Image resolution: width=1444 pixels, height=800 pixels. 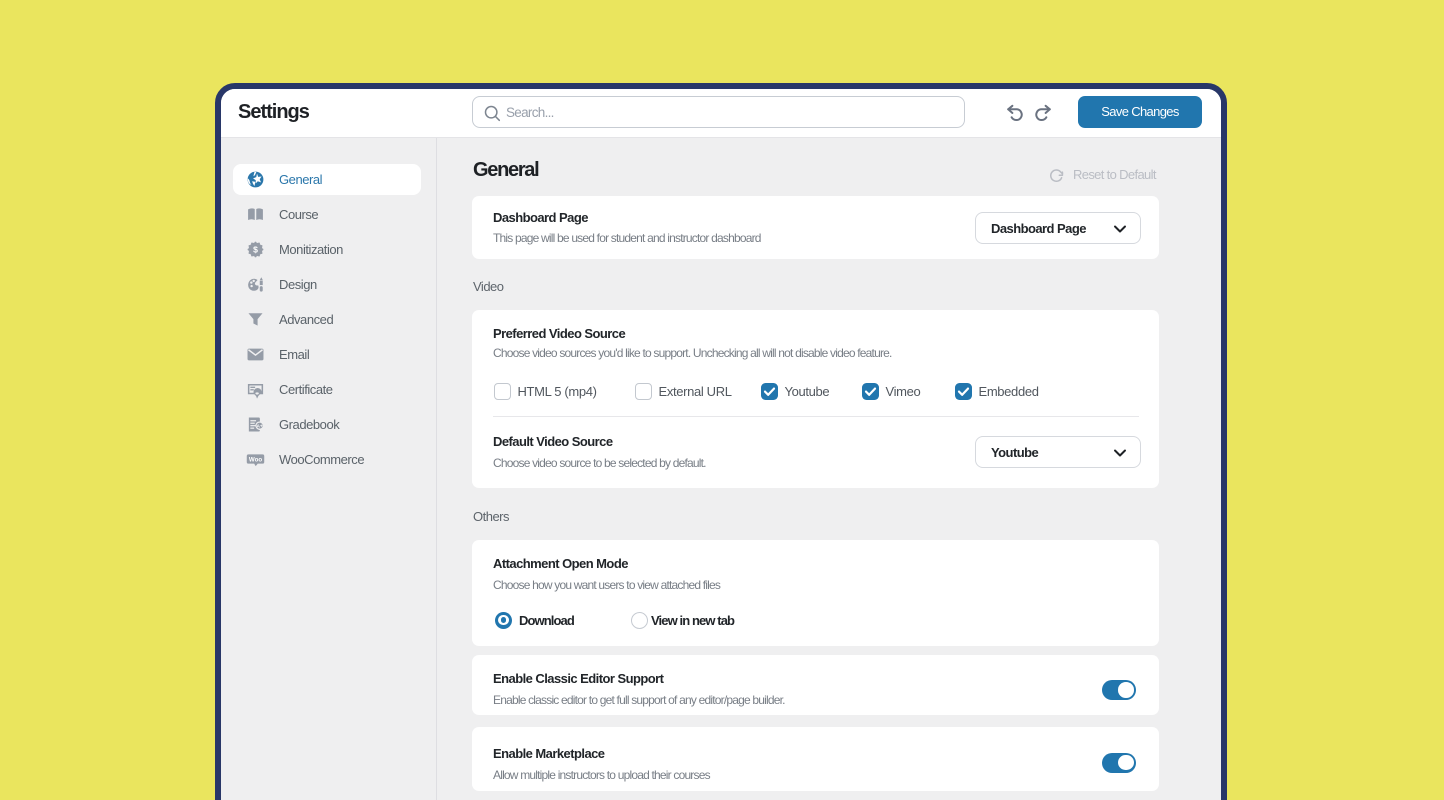 I want to click on svg-text: Woo, so click(x=255, y=459).